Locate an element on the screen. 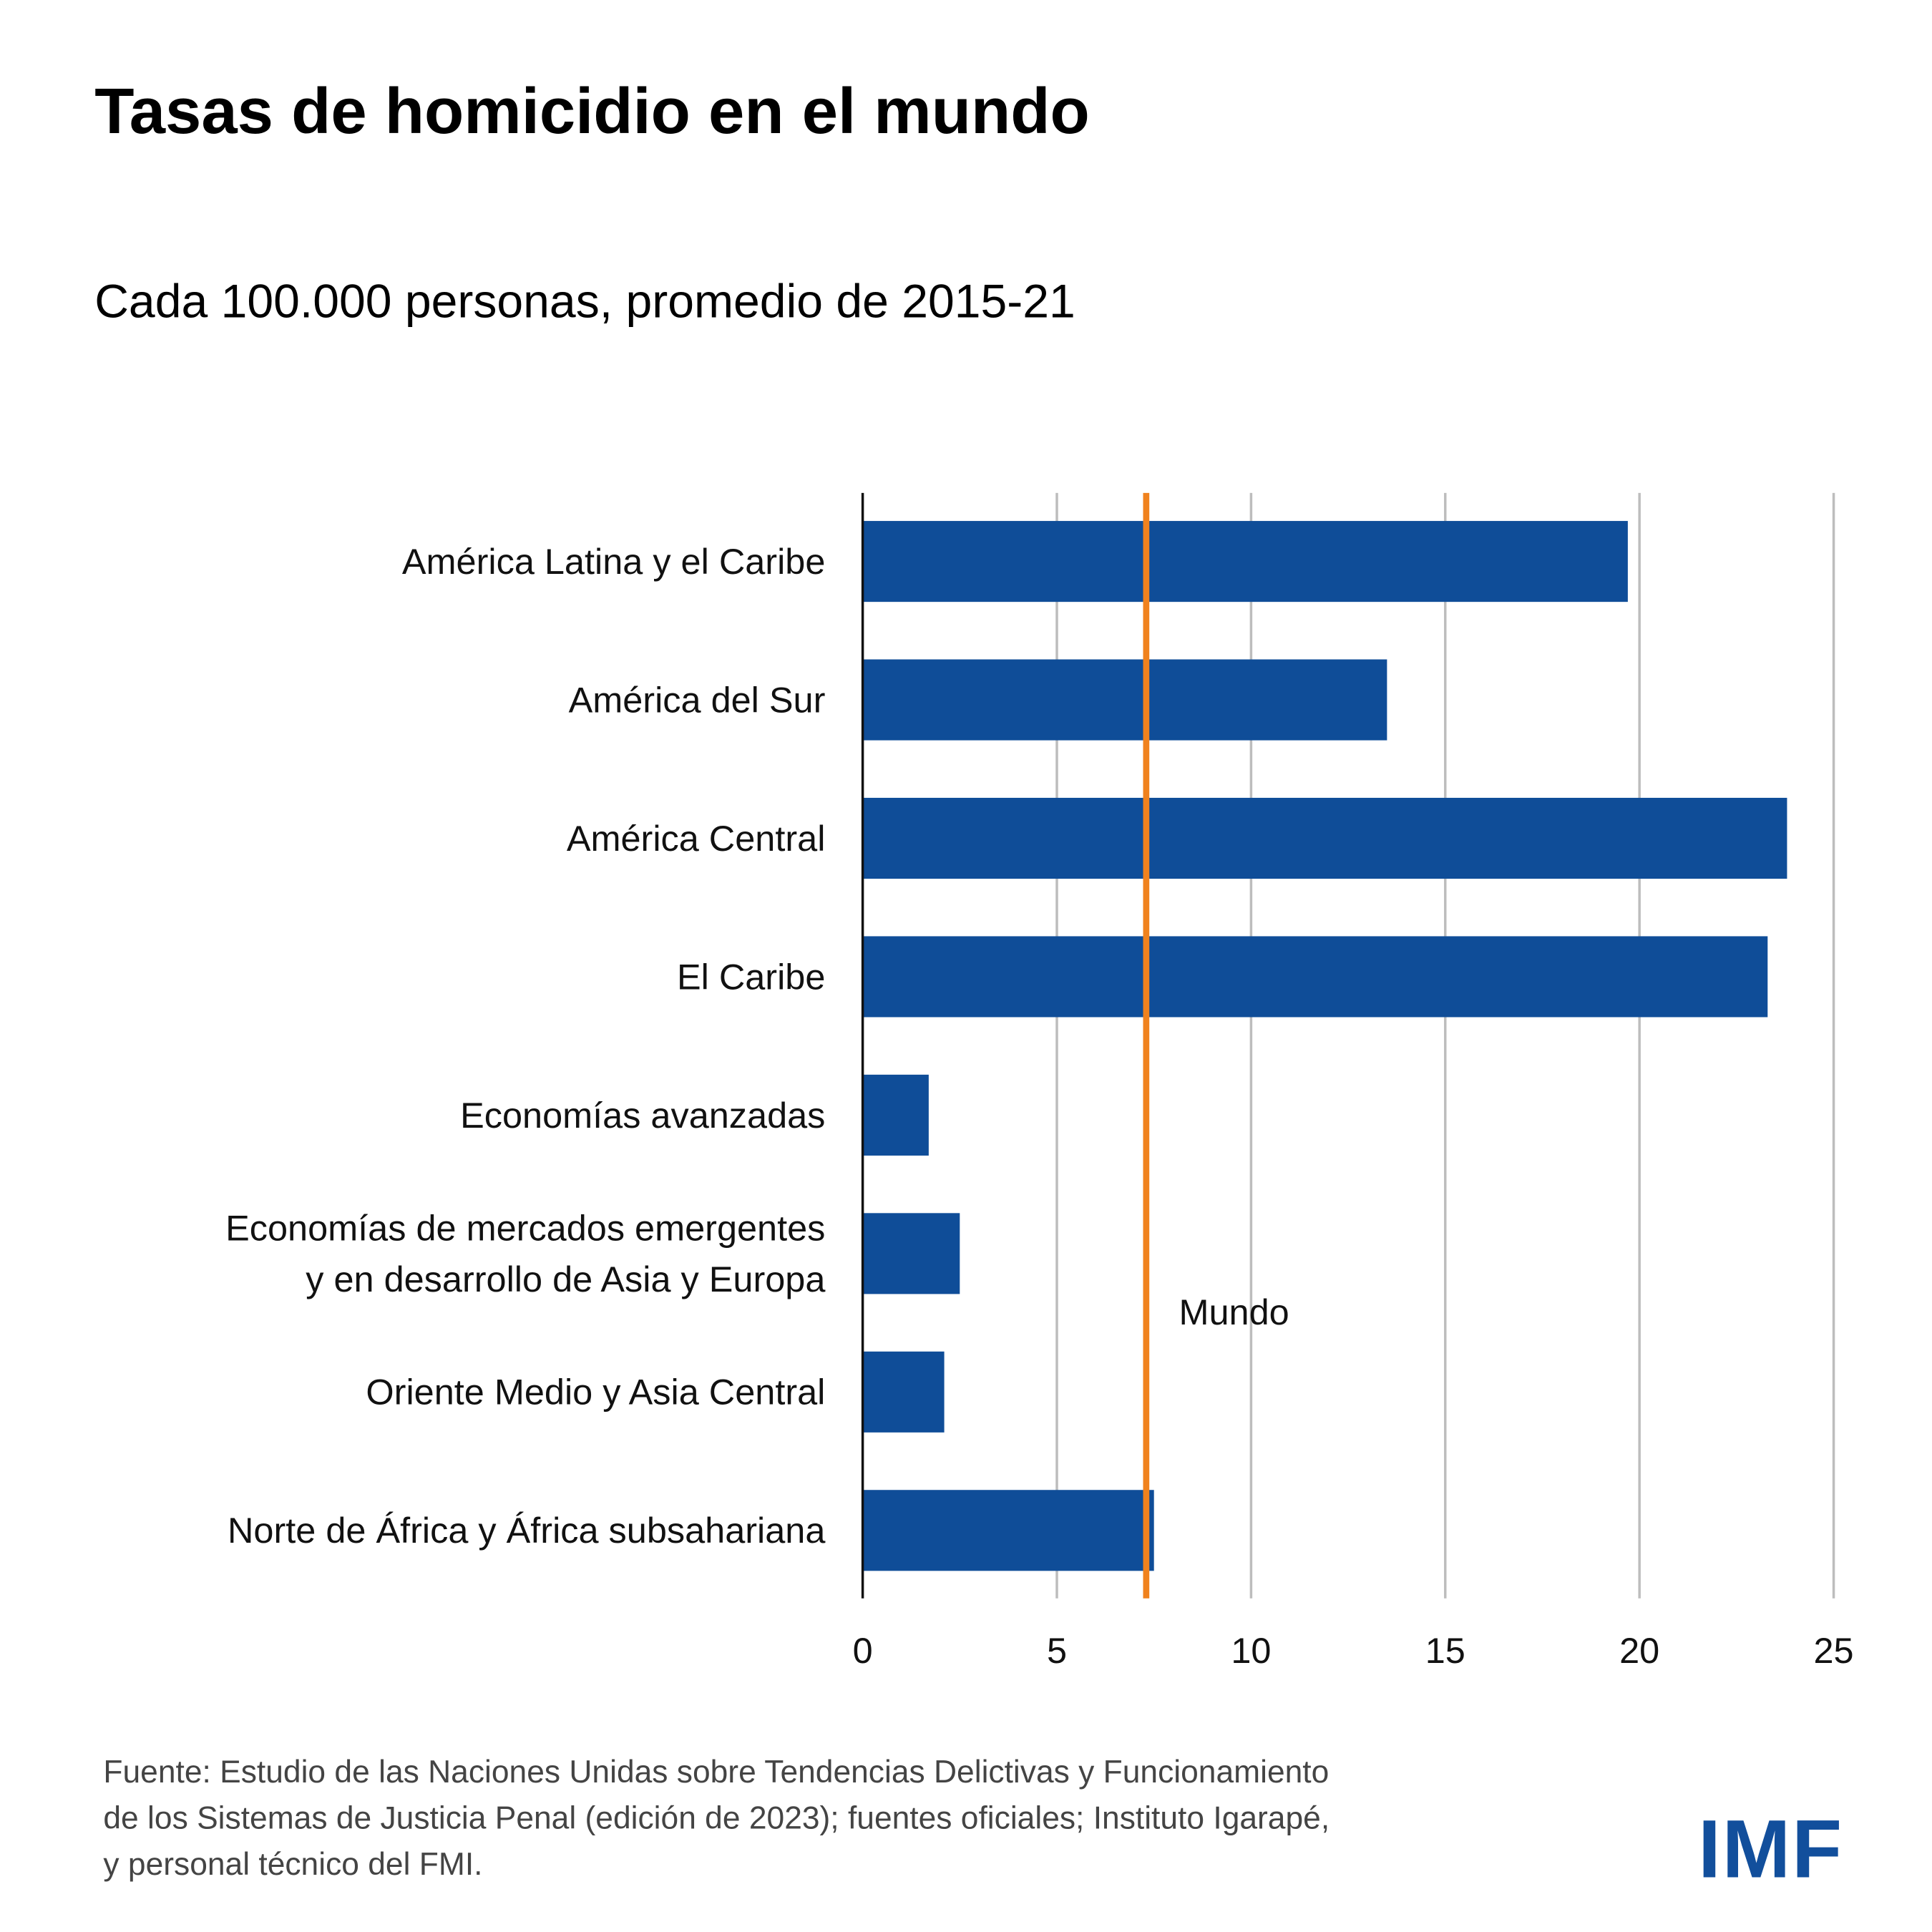 Image resolution: width=1932 pixels, height=1932 pixels. x-tick-label: 0 is located at coordinates (863, 1650).